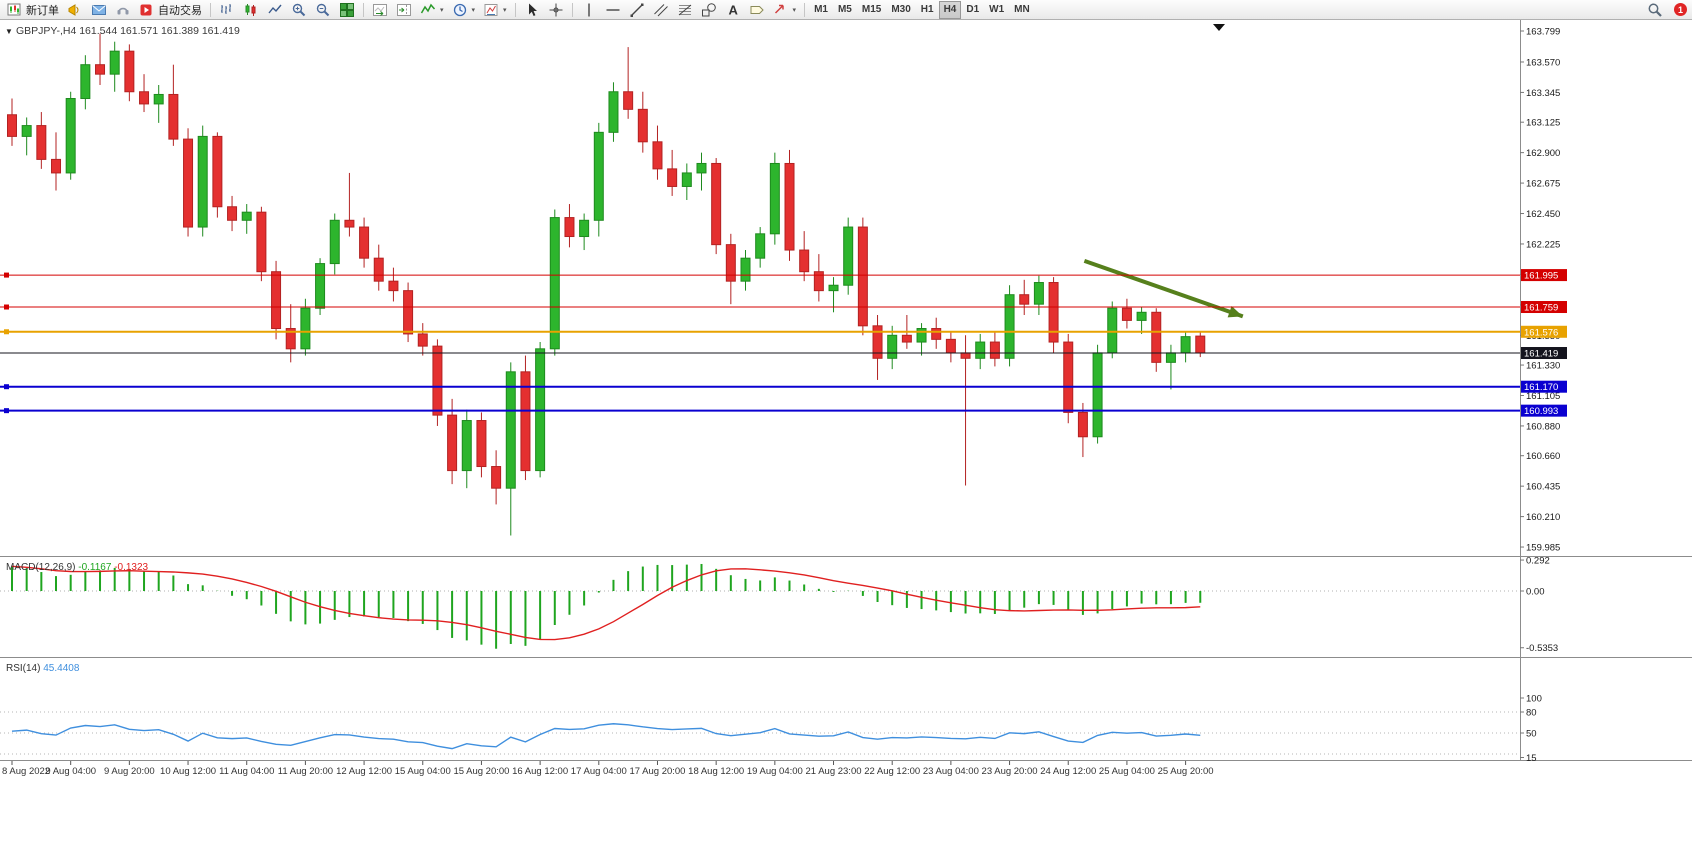  I want to click on toolbar: 新订单 自动交易 ▾ ▾ ▾ A ▾ M1 M5 M15 M30 H1 H4 D1 W1 MN, so click(846, 10).